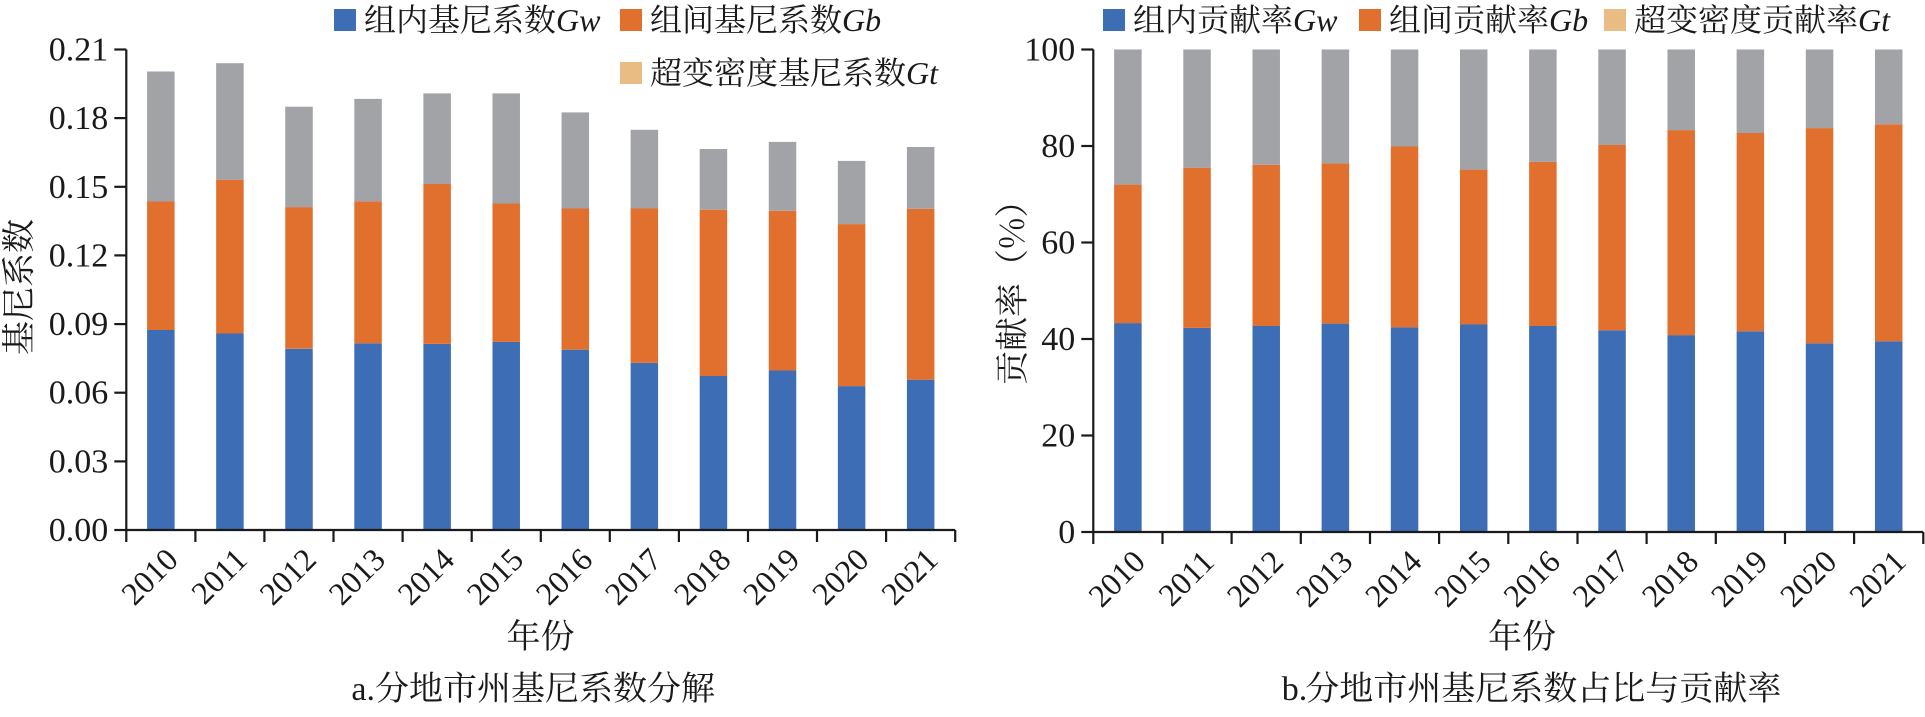 The height and width of the screenshot is (717, 1925). What do you see at coordinates (1066, 532) in the screenshot?
I see `svg-text: 0` at bounding box center [1066, 532].